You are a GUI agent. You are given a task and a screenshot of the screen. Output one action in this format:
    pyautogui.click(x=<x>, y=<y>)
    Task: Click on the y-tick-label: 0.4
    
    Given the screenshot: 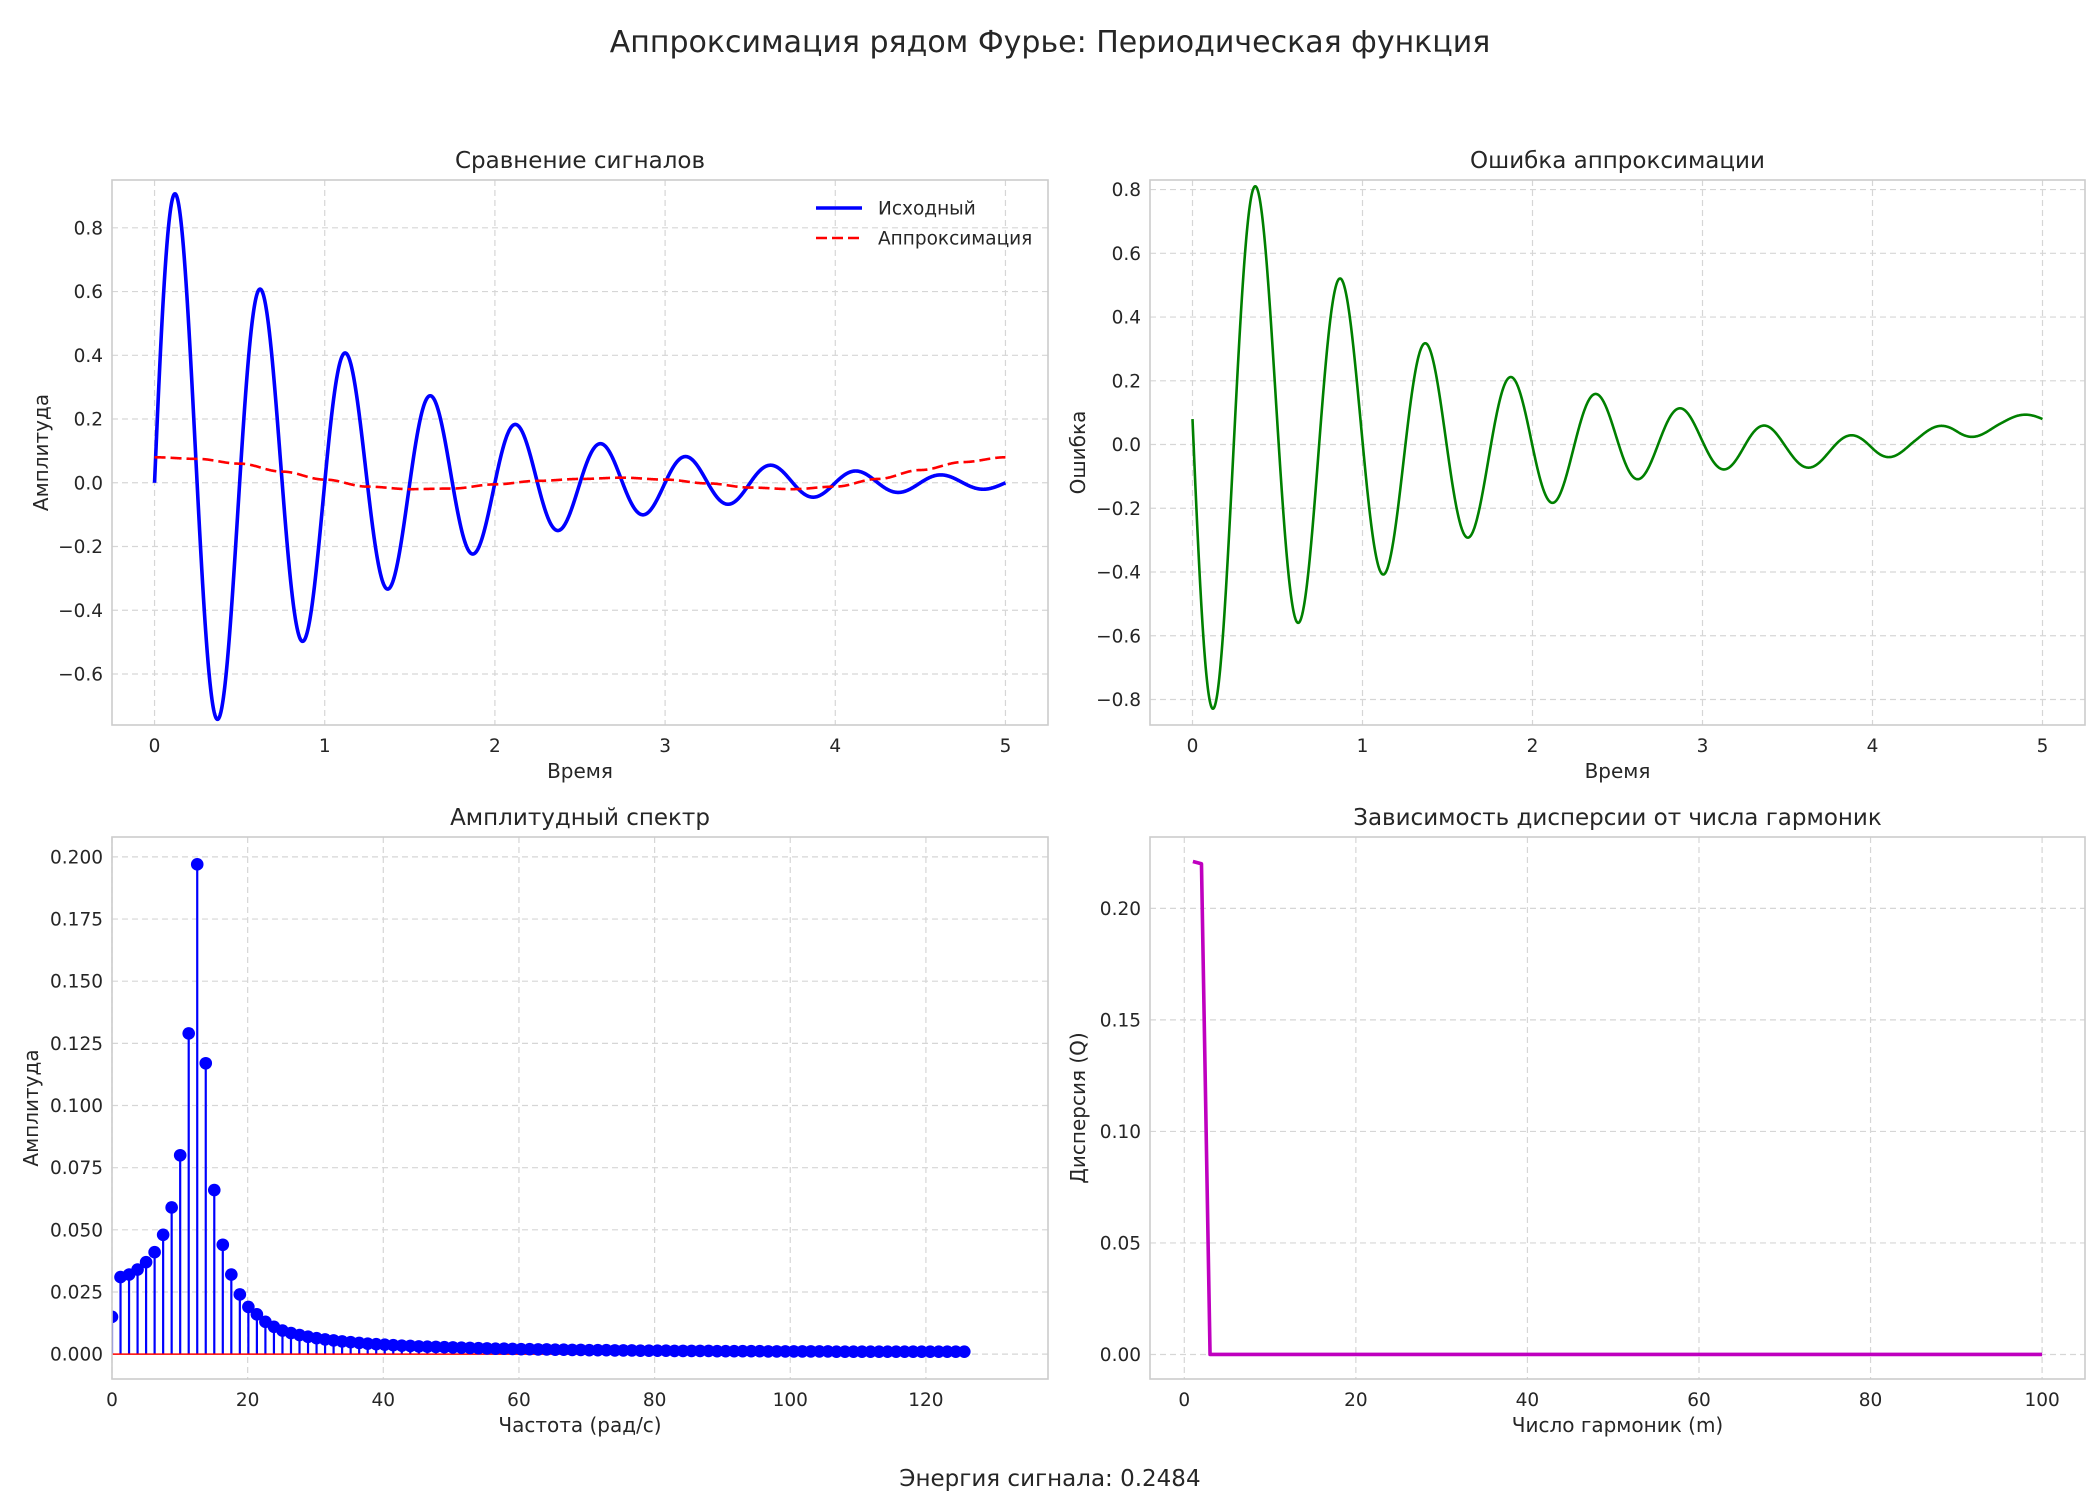 What is the action you would take?
    pyautogui.click(x=88, y=356)
    